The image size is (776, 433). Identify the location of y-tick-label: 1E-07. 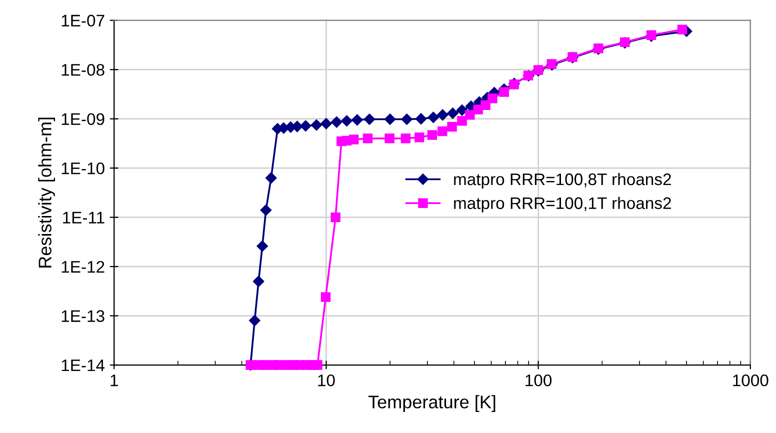
(83, 20).